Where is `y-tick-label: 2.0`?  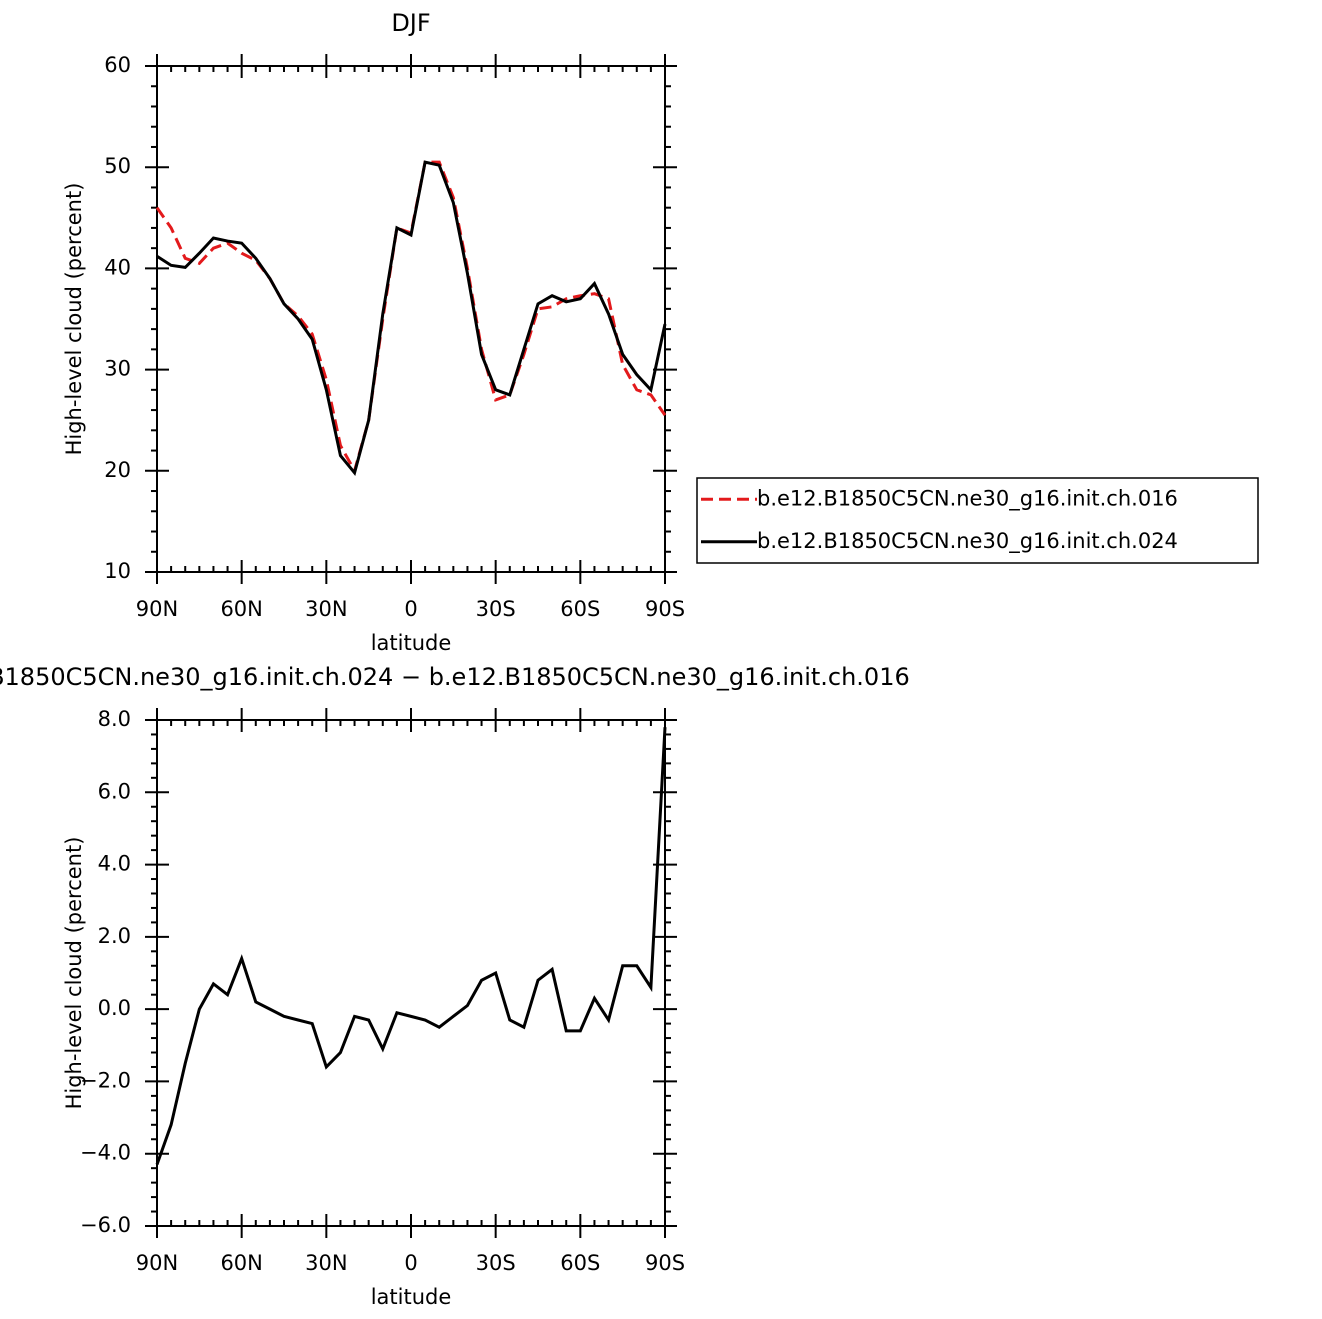
y-tick-label: 2.0 is located at coordinates (114, 936).